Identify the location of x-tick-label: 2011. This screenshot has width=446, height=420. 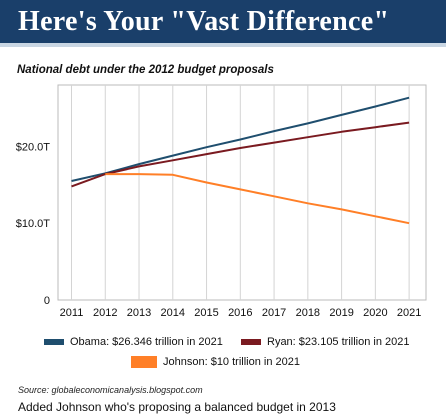
(72, 313).